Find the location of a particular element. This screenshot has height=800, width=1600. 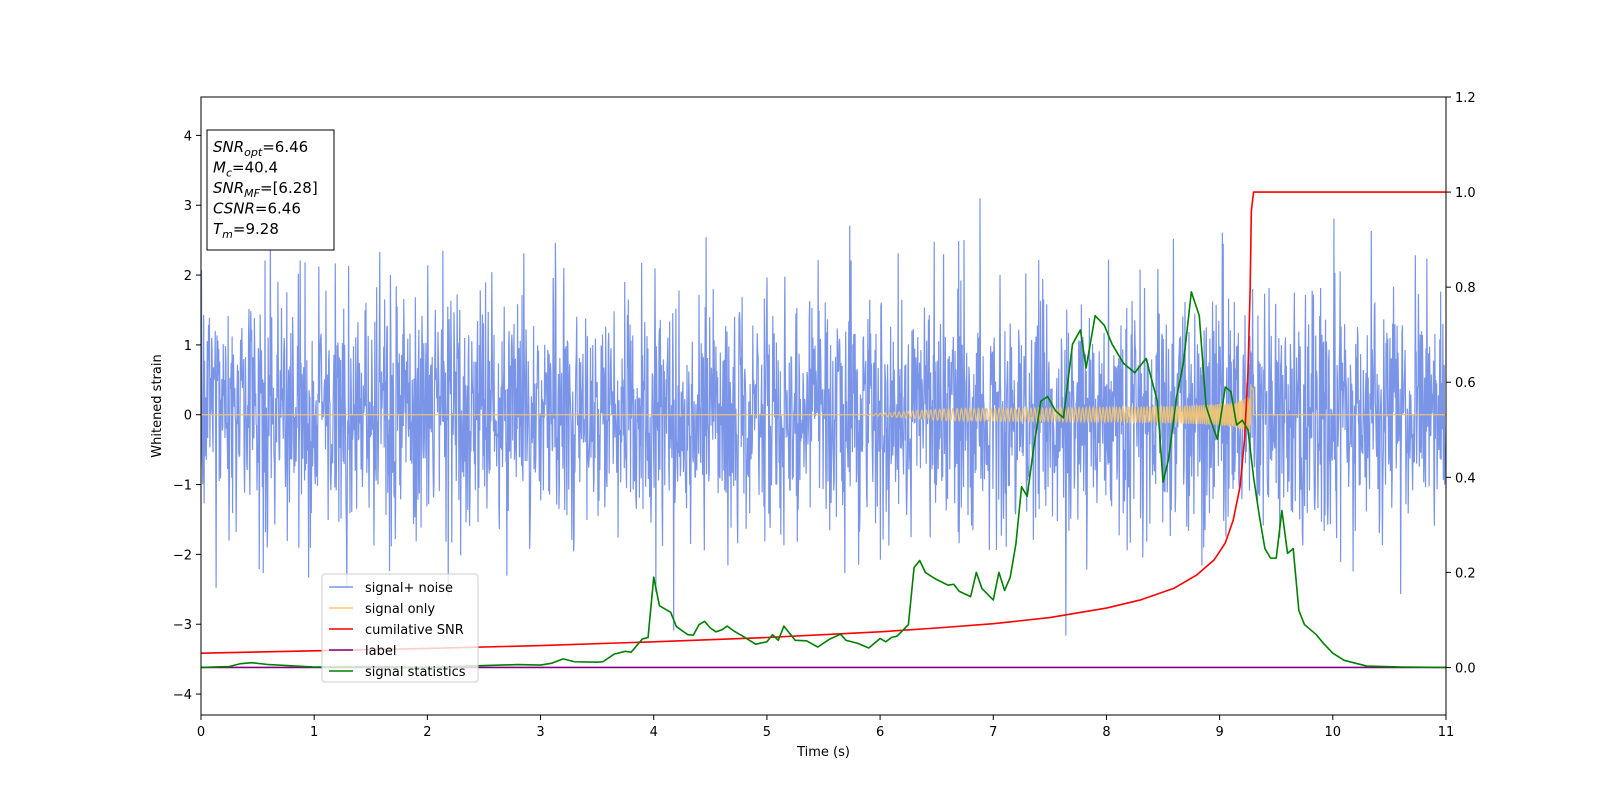

info-box-frame is located at coordinates (270, 190).